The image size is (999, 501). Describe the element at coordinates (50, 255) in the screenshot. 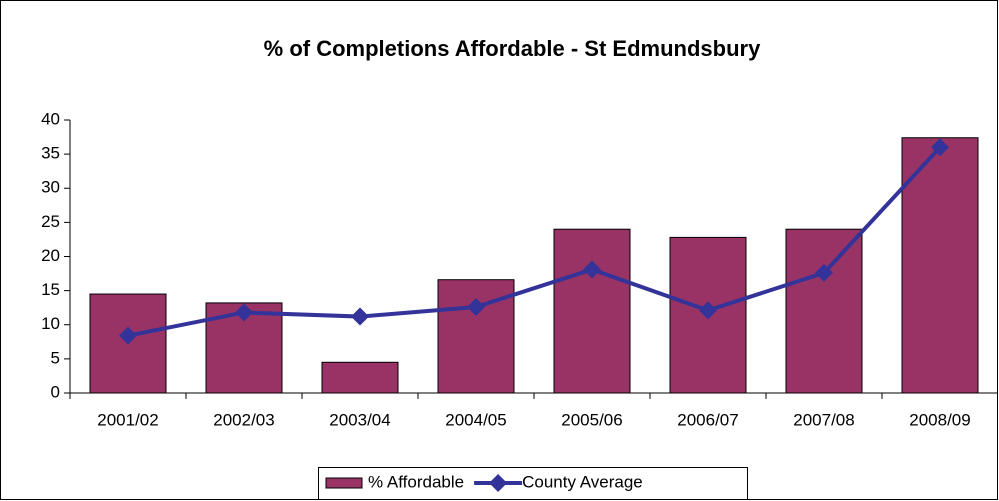

I see `y-tick-label: 20` at that location.